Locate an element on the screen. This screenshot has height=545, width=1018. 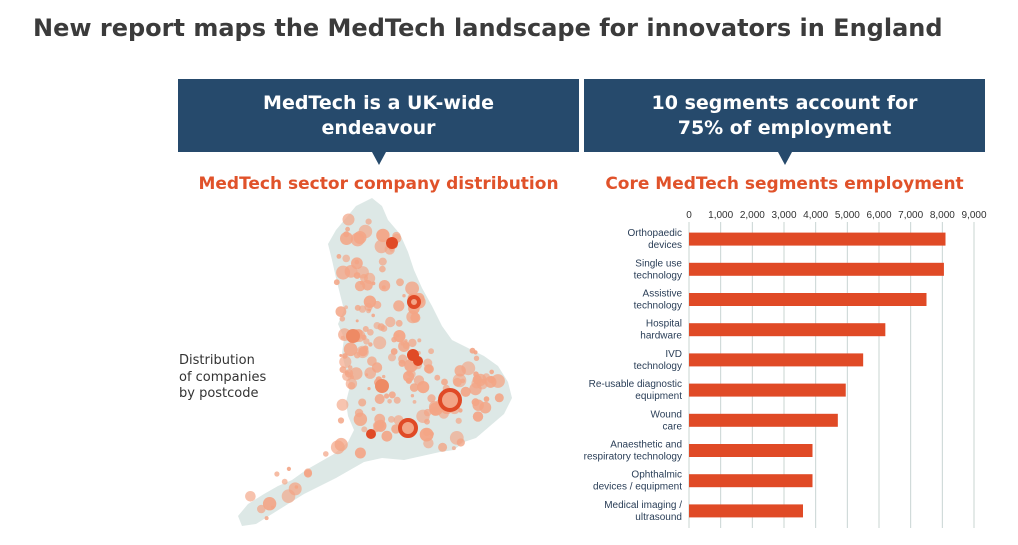
x-tick-label: 5,000 is located at coordinates (847, 215).